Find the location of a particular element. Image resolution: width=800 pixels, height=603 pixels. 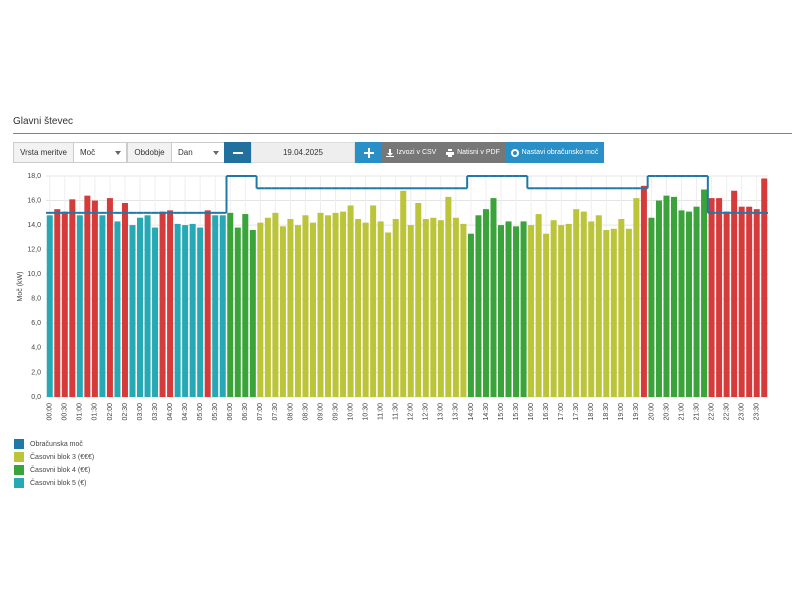

prev-button is located at coordinates (237, 152).